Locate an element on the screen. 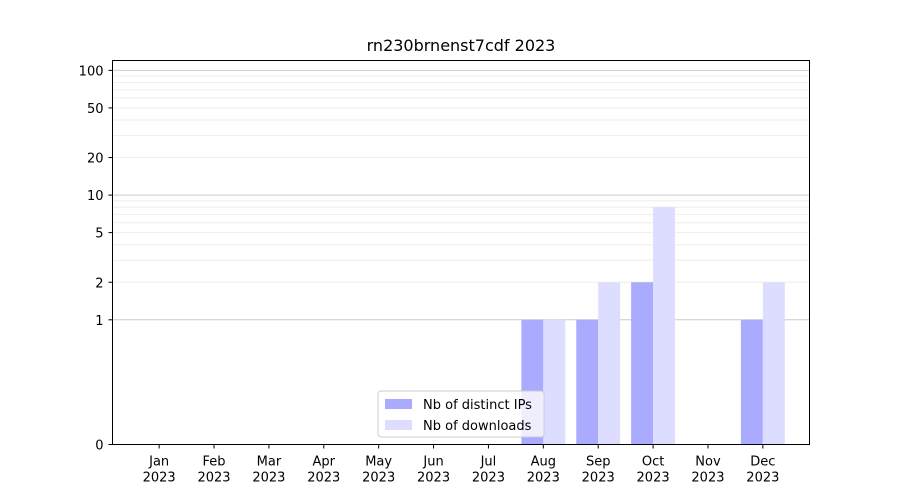 The height and width of the screenshot is (500, 900). y-tick-label: 2 is located at coordinates (99, 283).